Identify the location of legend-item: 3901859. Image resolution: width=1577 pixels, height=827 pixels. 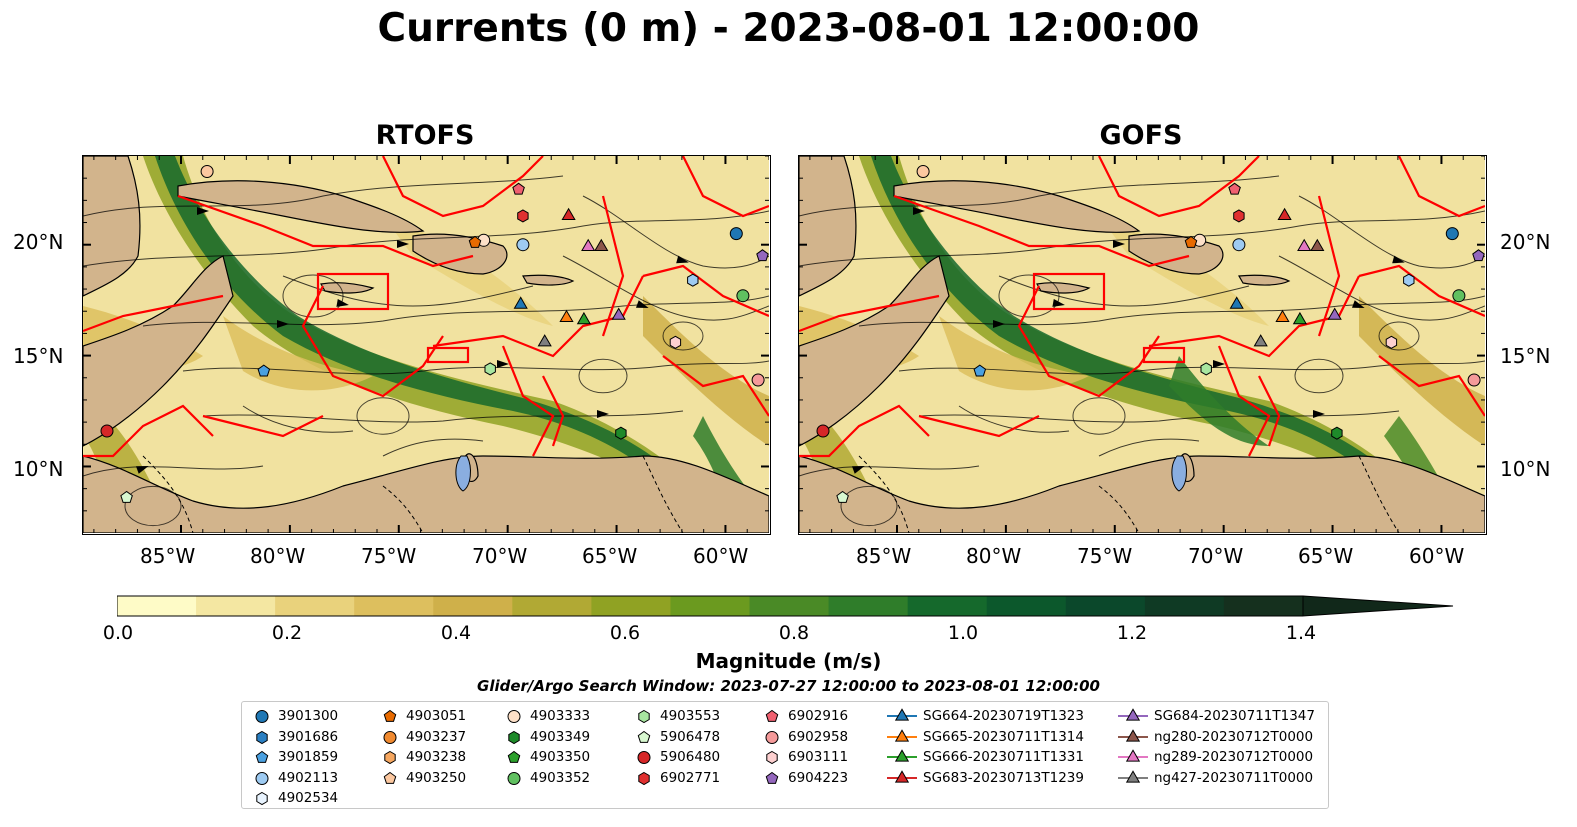
(295, 757).